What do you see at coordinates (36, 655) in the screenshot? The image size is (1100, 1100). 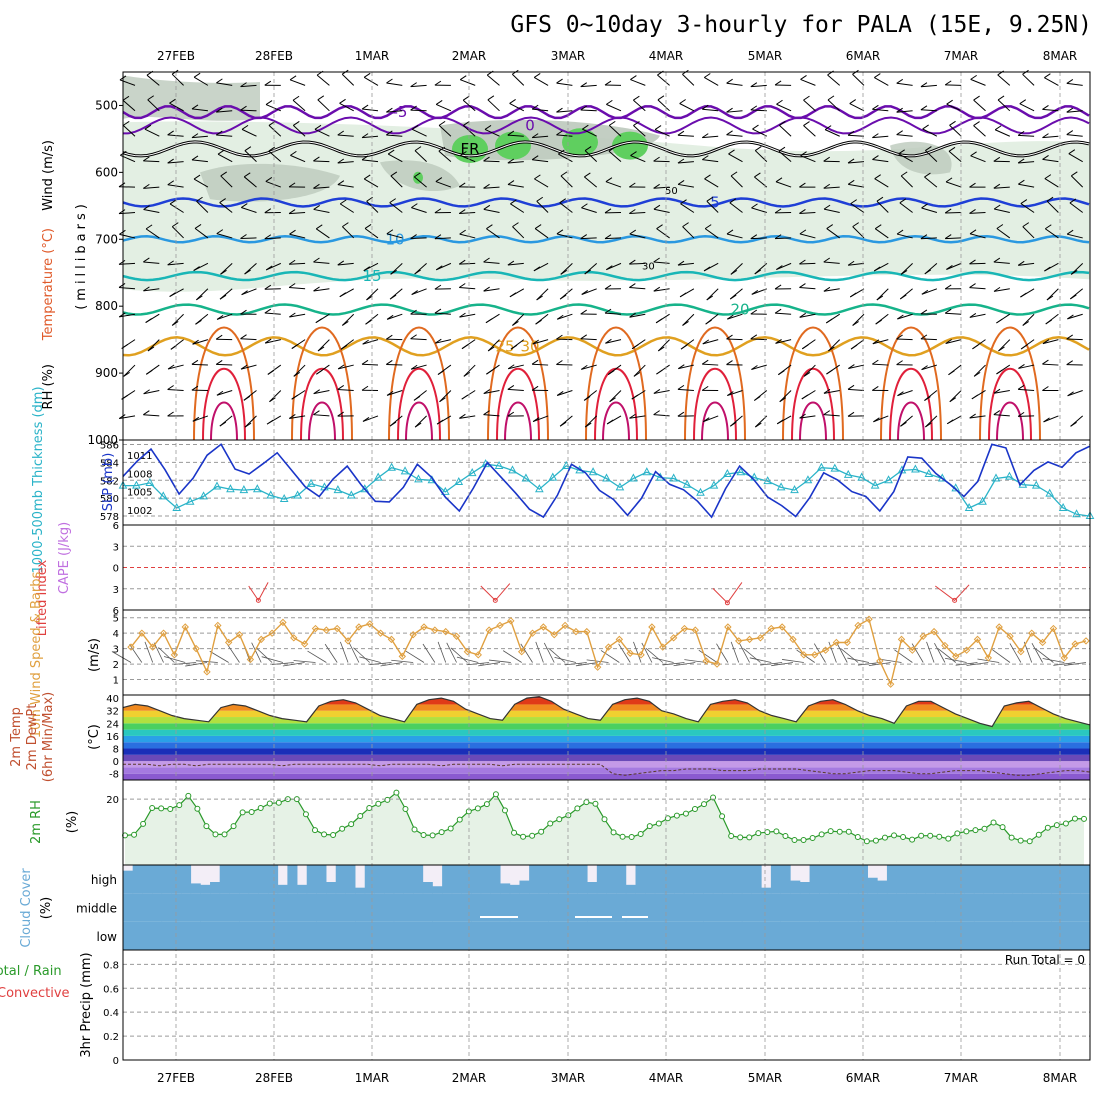 I see `wind-axis-title: 10m Wind Speed & Barbs` at bounding box center [36, 655].